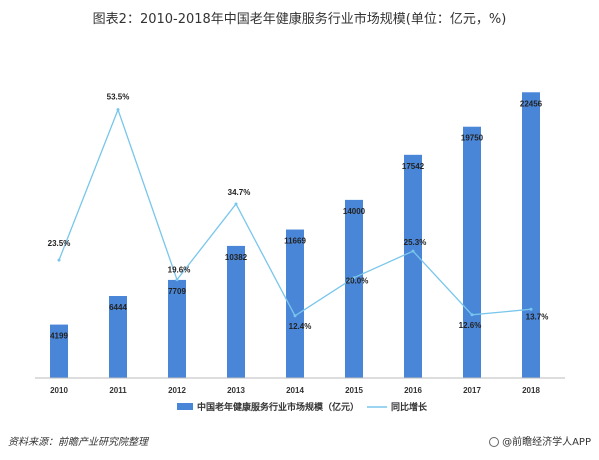 The image size is (599, 460). Describe the element at coordinates (295, 390) in the screenshot. I see `x-tick-label: 2014` at that location.